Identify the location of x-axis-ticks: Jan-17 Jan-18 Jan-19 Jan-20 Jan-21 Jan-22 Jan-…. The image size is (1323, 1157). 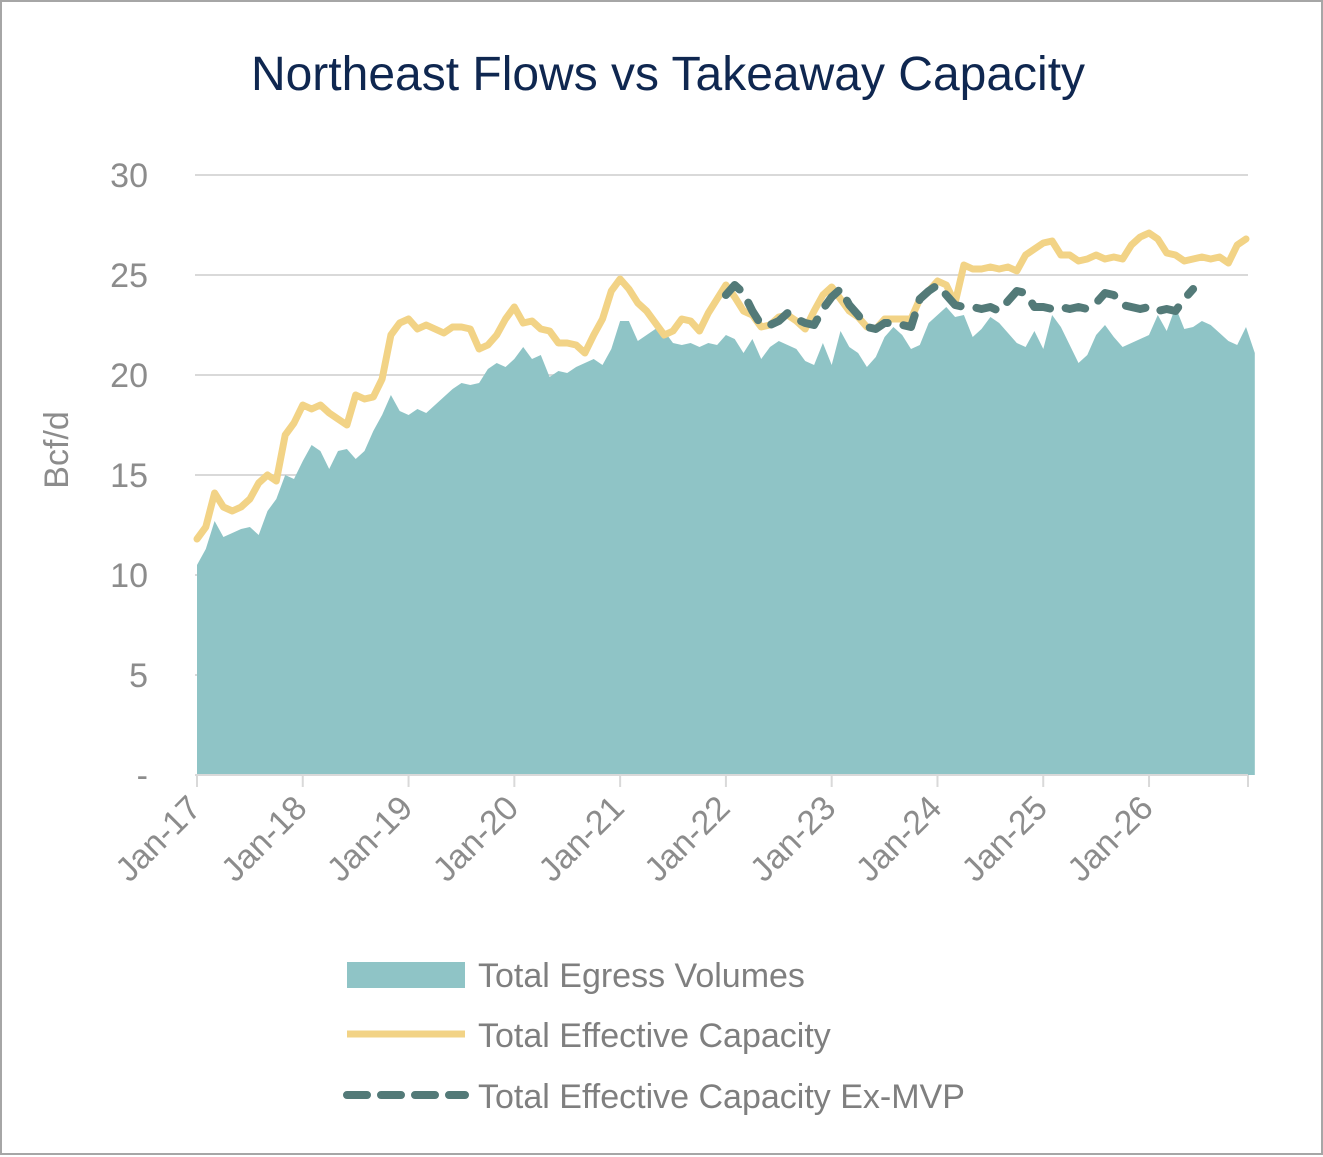
(678, 832).